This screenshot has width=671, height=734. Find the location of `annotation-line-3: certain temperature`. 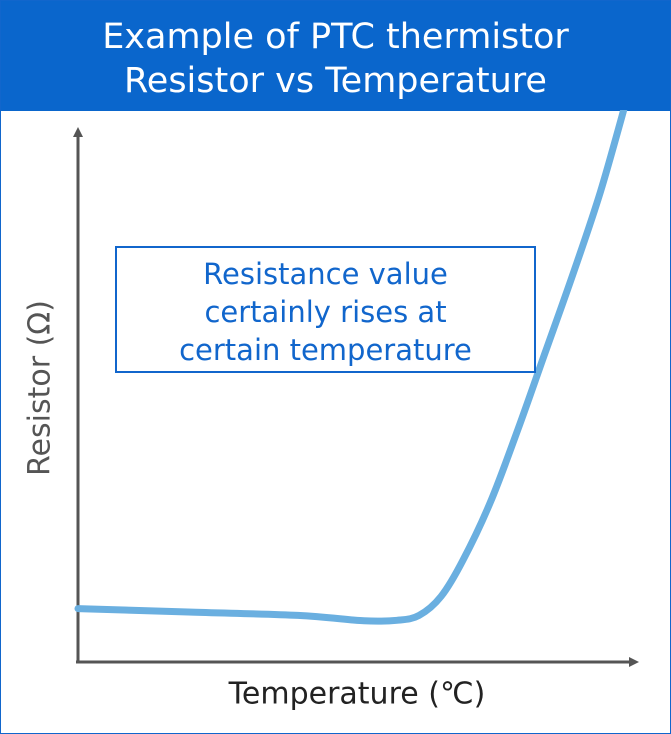

annotation-line-3: certain temperature is located at coordinates (325, 350).